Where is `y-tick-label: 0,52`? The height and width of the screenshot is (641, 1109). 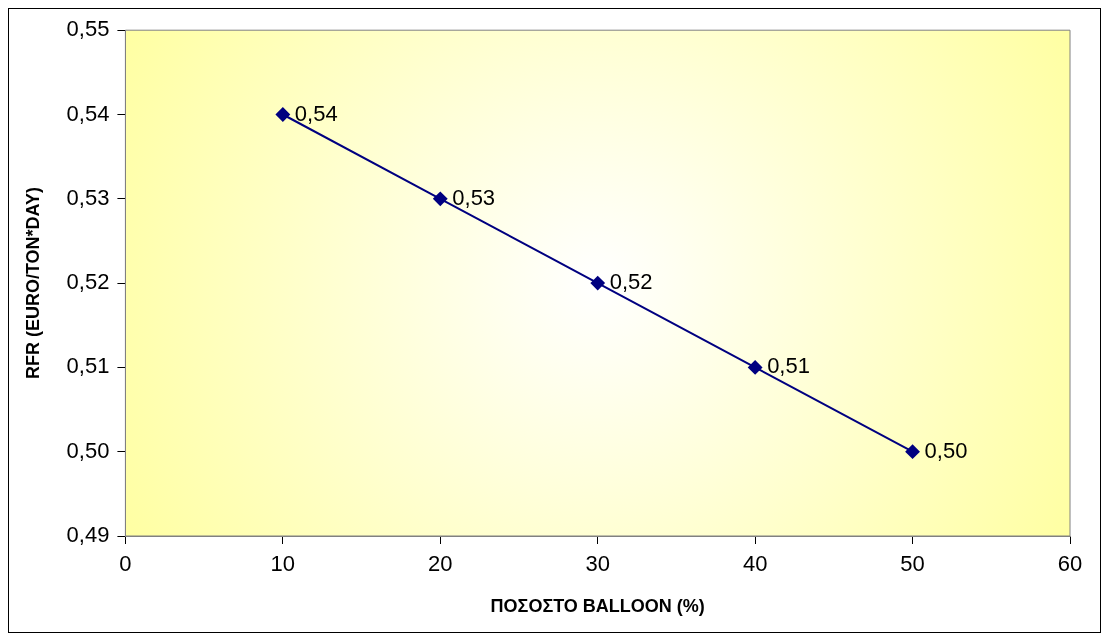
y-tick-label: 0,52 is located at coordinates (88, 282).